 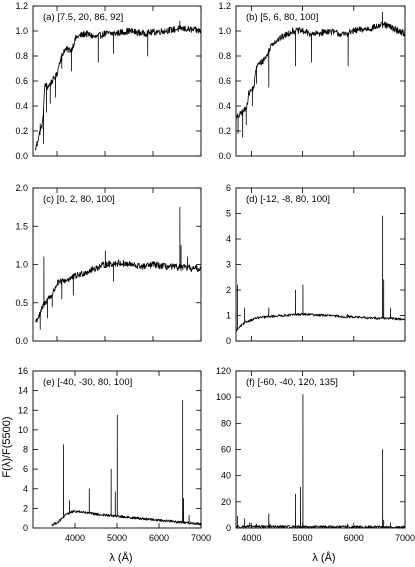 I want to click on y-tick-label: 12, so click(x=23, y=410).